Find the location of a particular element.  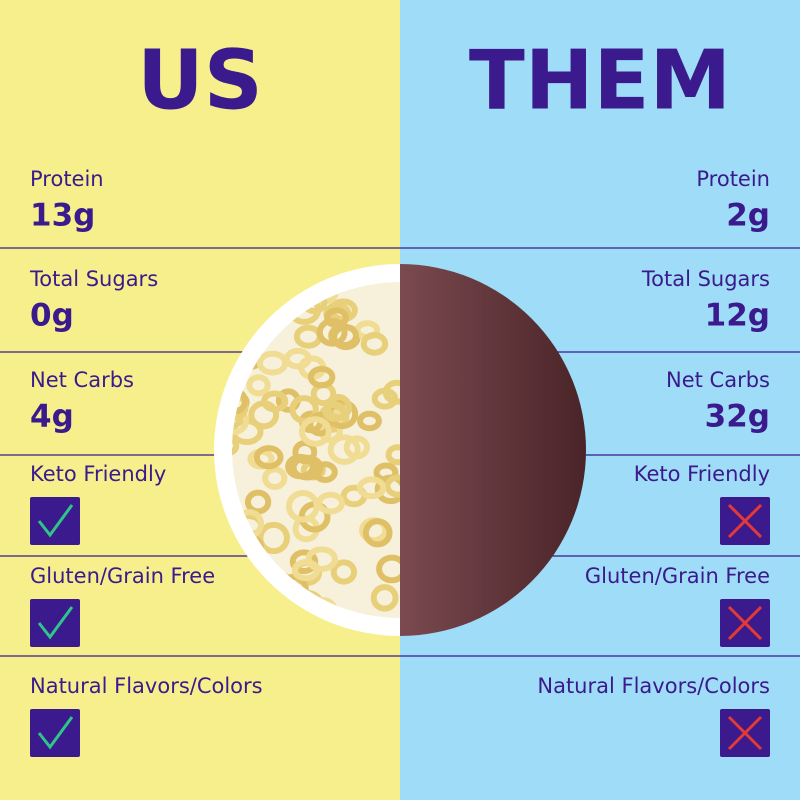

us-value: 13g is located at coordinates (62, 216).